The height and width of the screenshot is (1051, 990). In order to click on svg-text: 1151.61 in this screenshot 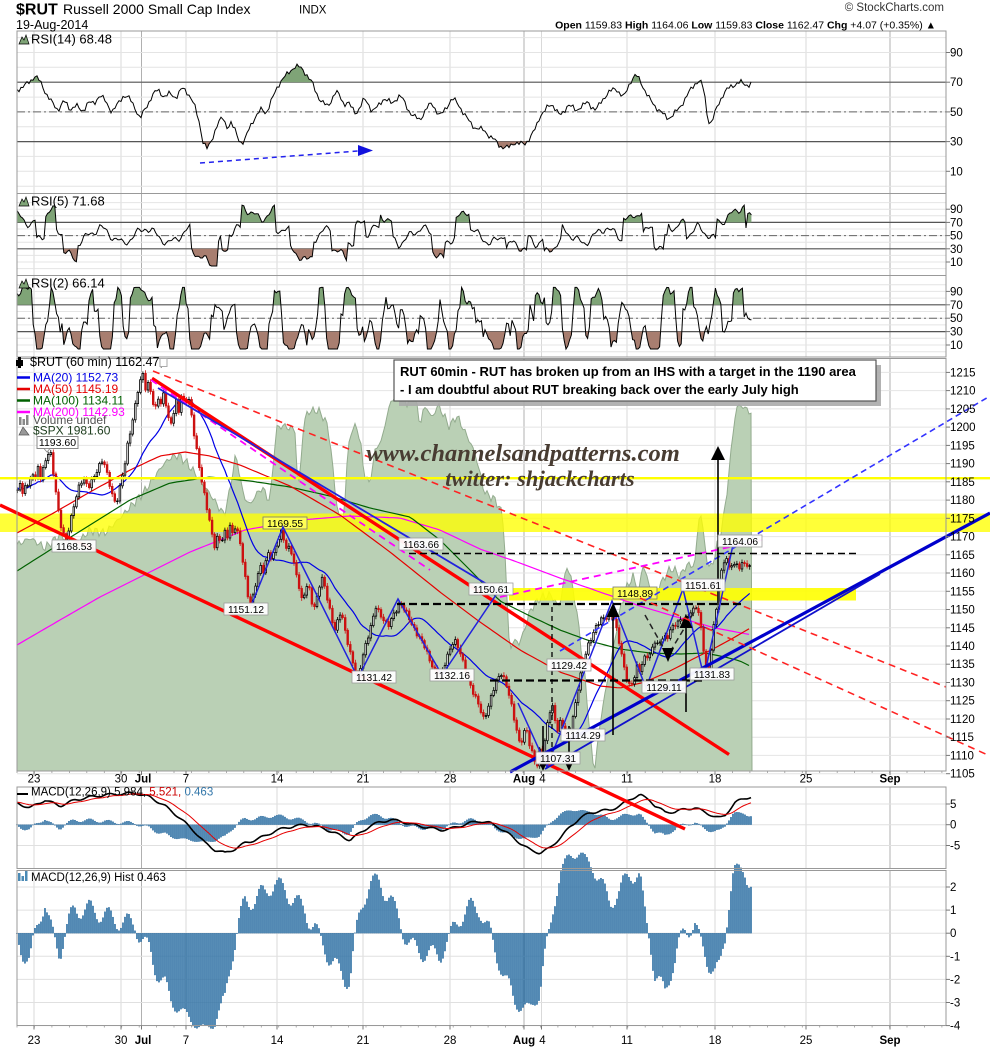, I will do `click(703, 586)`.